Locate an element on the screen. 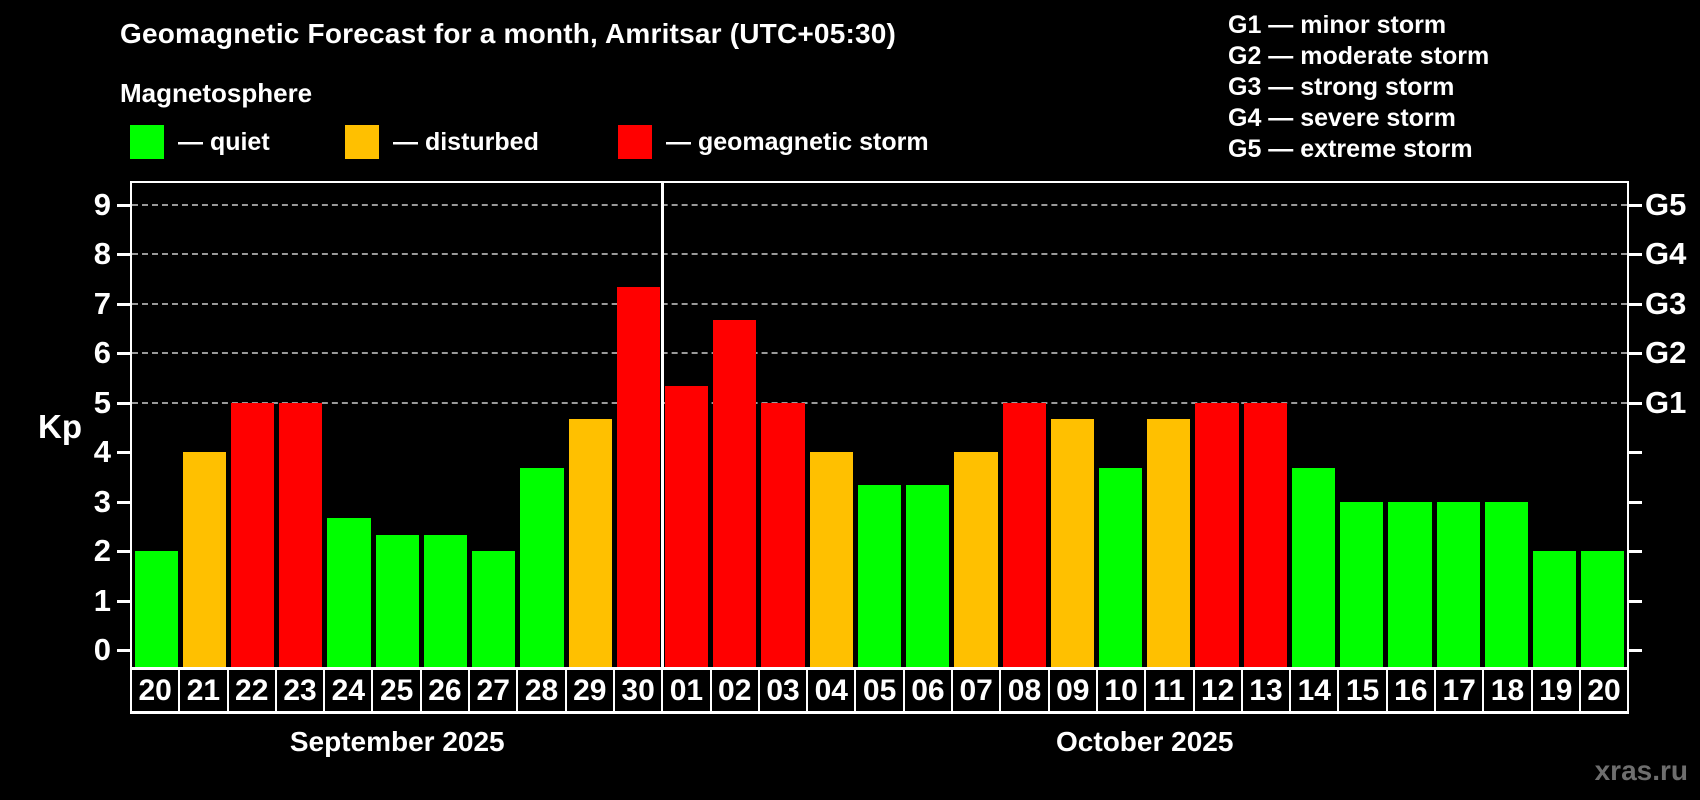 Image resolution: width=1700 pixels, height=800 pixels. plot-border-right is located at coordinates (1628, 426).